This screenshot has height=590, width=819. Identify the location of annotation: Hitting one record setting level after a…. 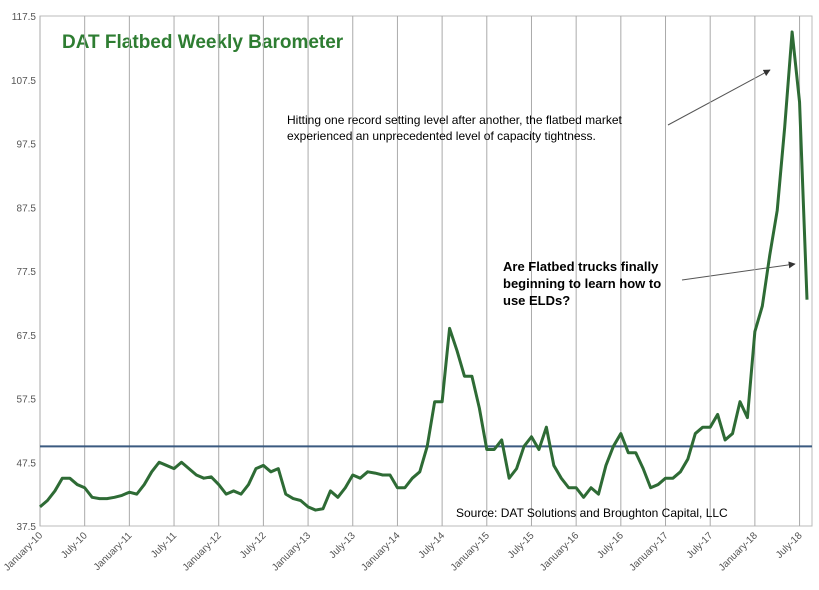
(455, 120).